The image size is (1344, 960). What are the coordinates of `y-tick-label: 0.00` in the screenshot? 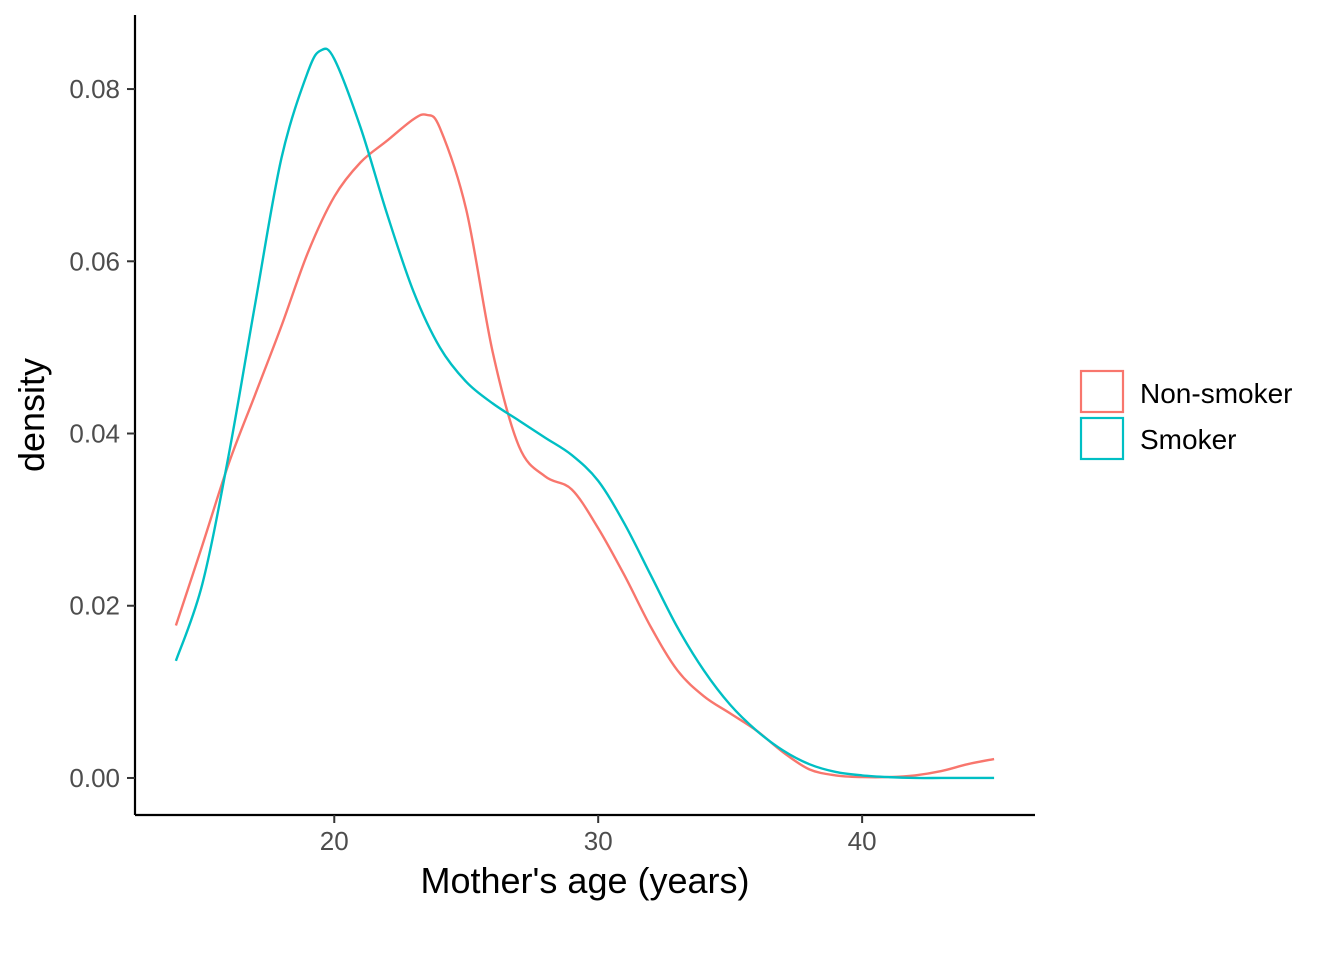 It's located at (94, 778).